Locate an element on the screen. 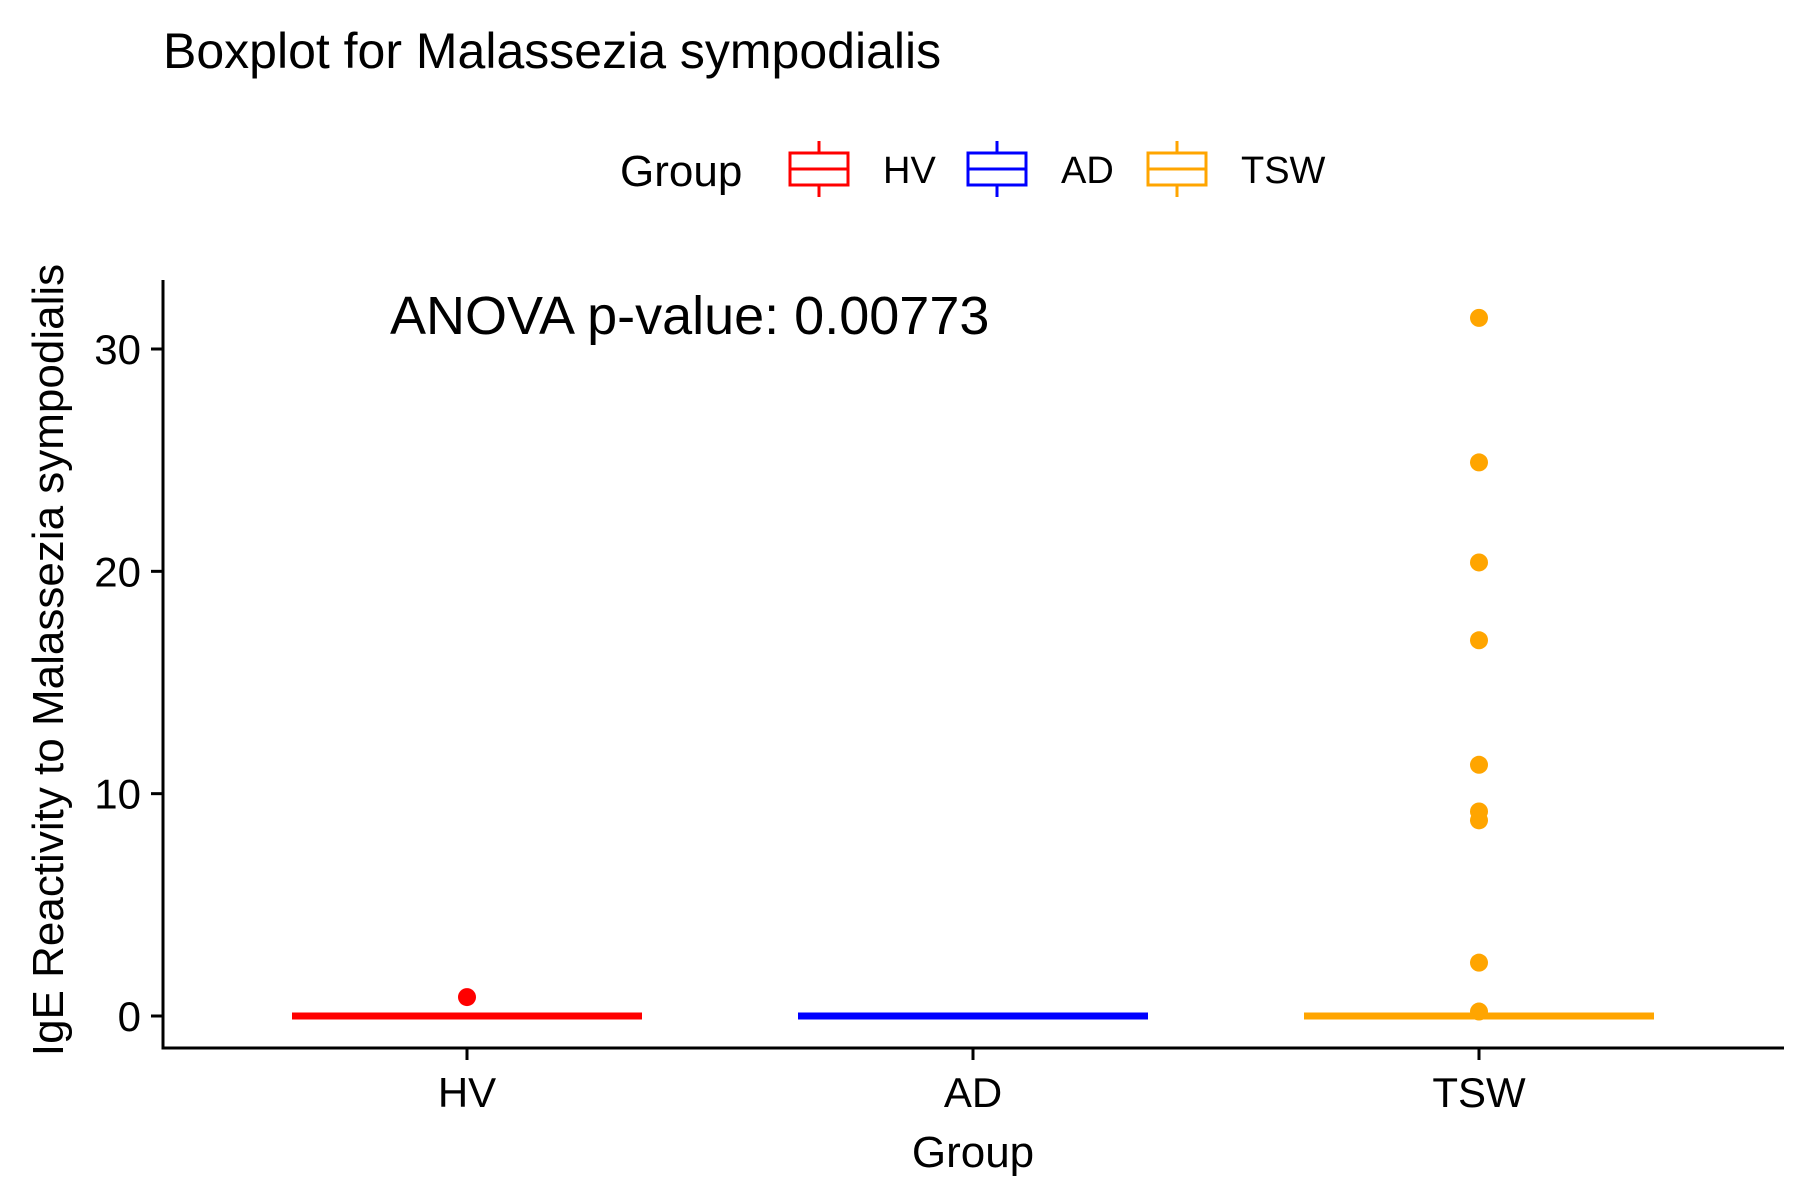 This screenshot has width=1800, height=1200. boxplot-boxes is located at coordinates (973, 1016).